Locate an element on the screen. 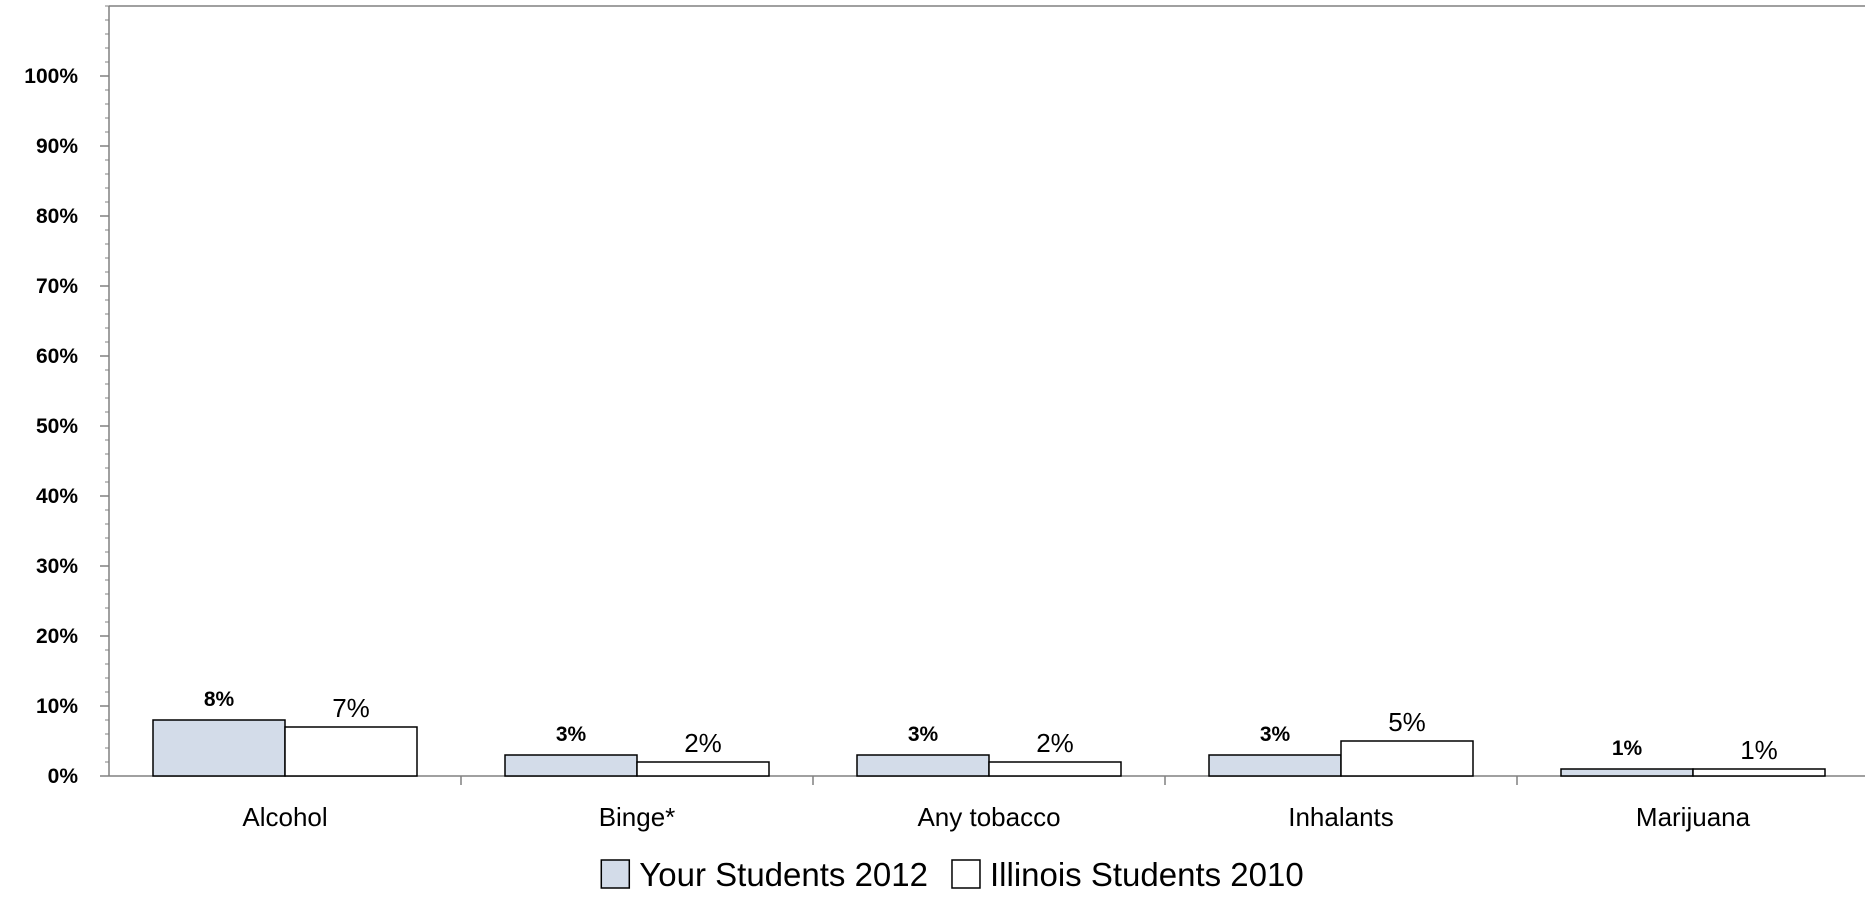 Image resolution: width=1865 pixels, height=904 pixels. x-tick-label: Any tobacco is located at coordinates (988, 817).